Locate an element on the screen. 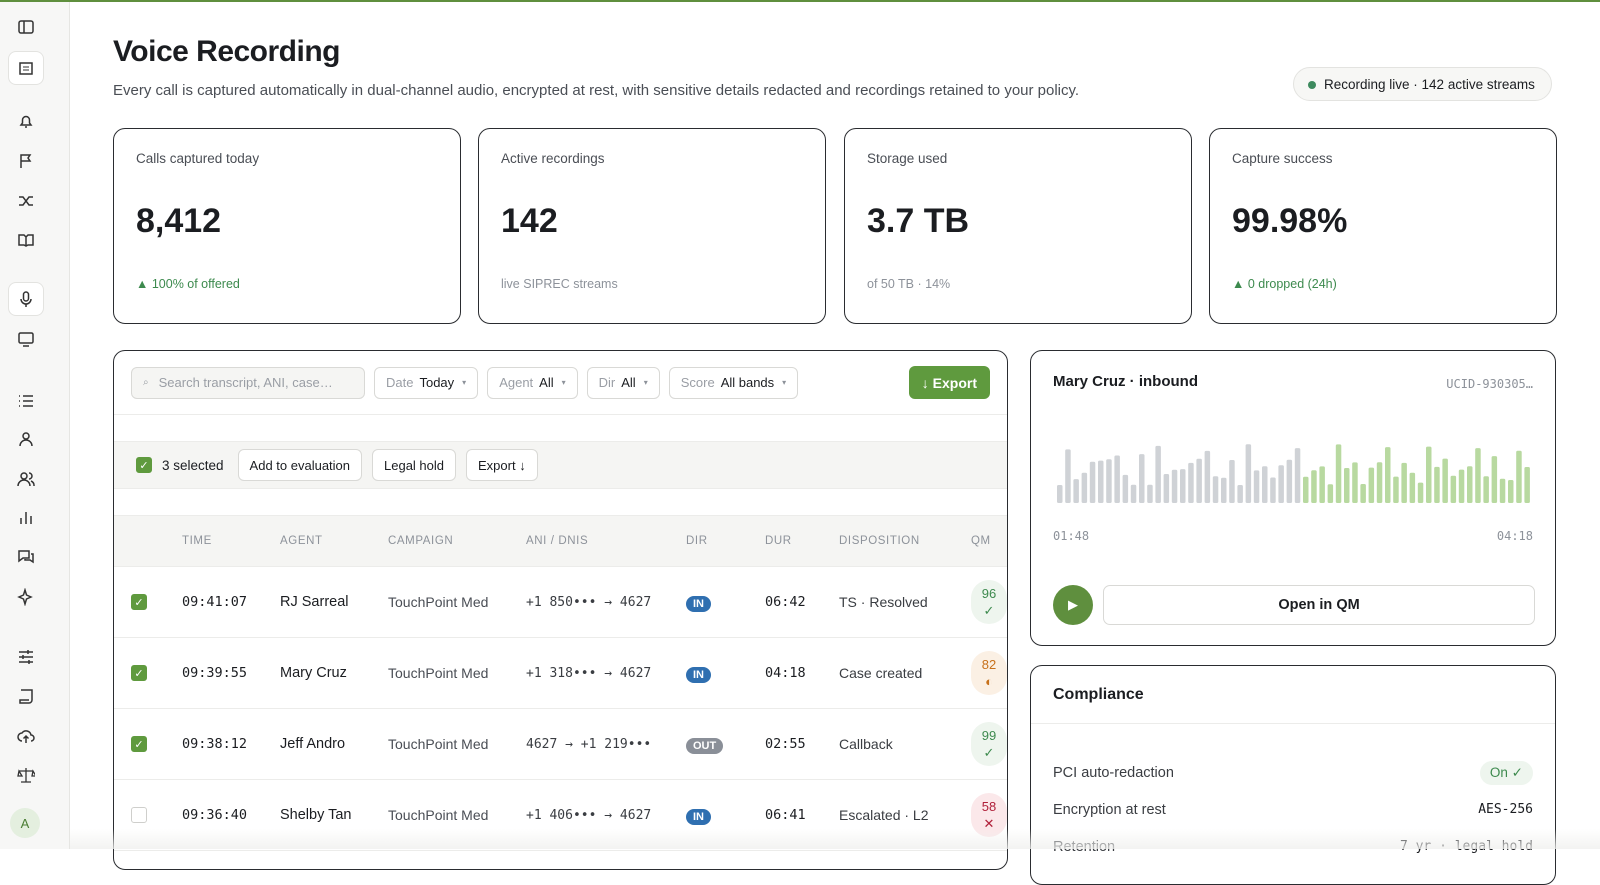  column-header: AGENT is located at coordinates (301, 541).